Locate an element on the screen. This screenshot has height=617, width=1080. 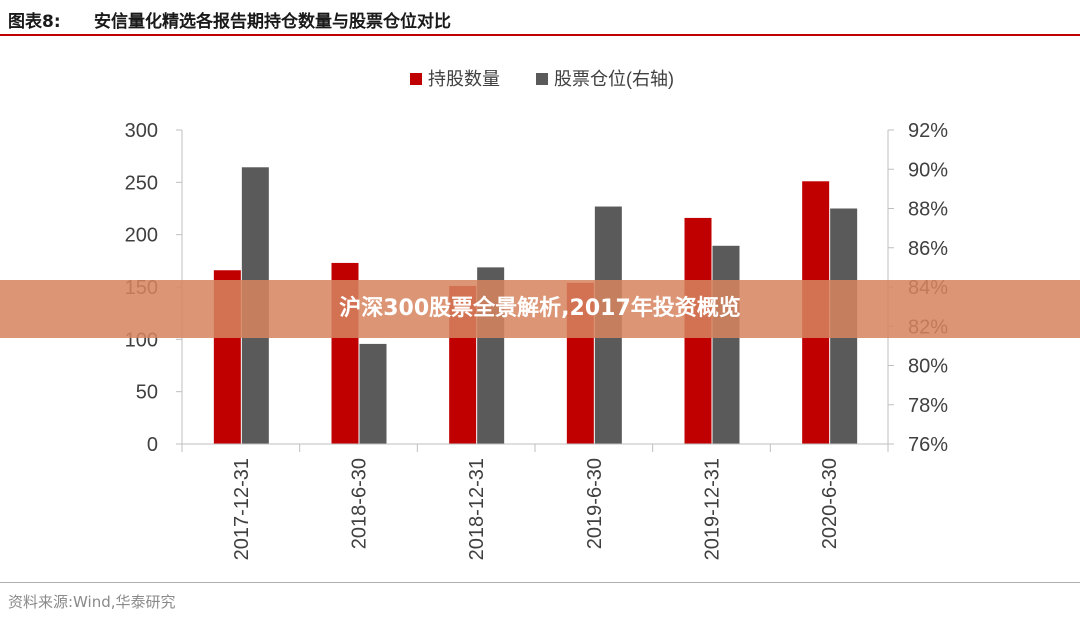
y-left-tick-label-5: 250 is located at coordinates (141, 183).